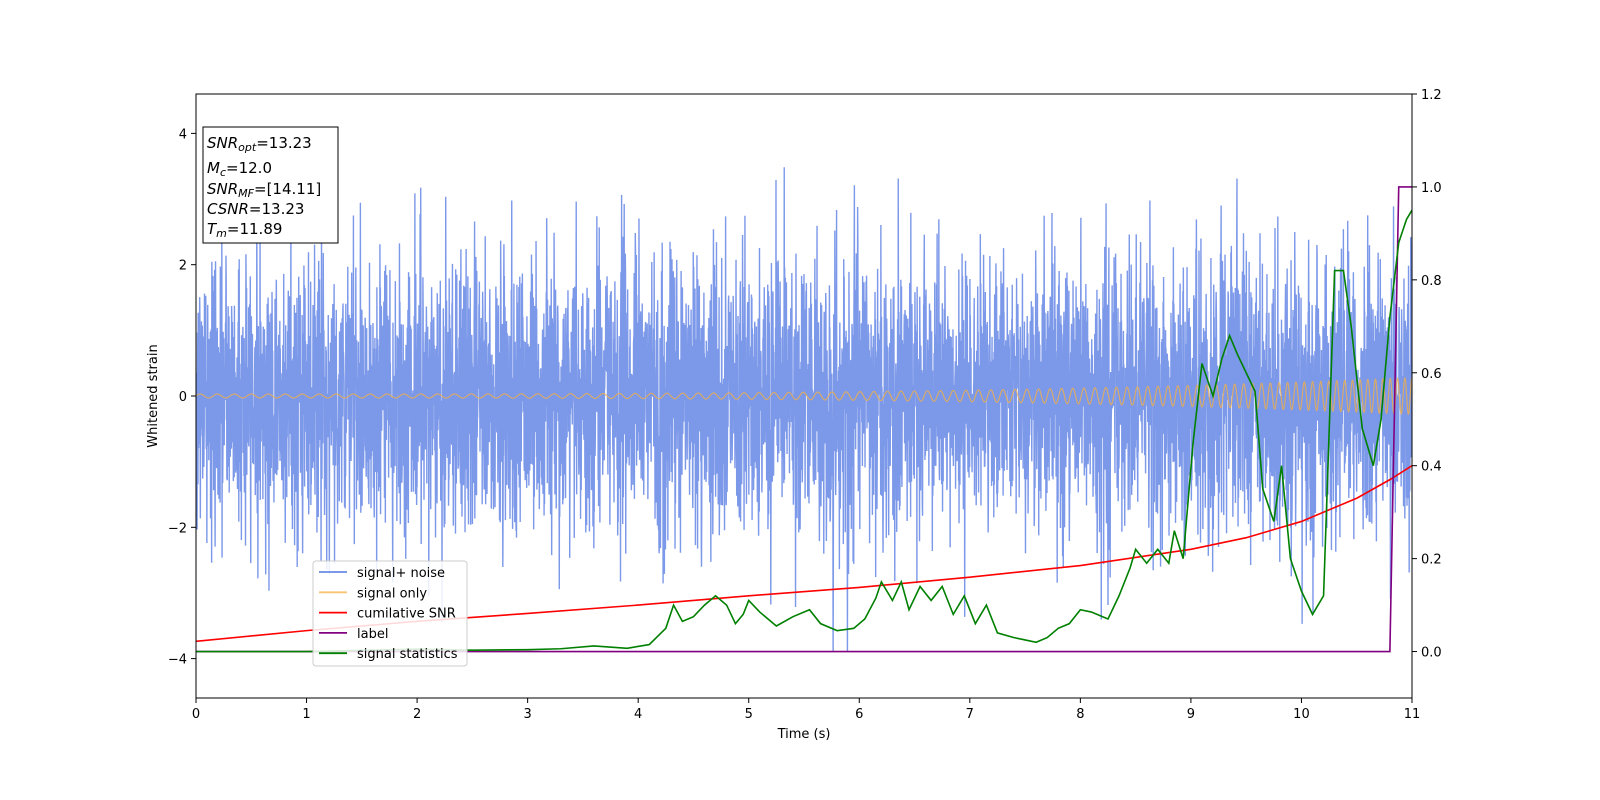 The height and width of the screenshot is (800, 1600). What do you see at coordinates (177, 528) in the screenshot?
I see `y-tick-label: −2` at bounding box center [177, 528].